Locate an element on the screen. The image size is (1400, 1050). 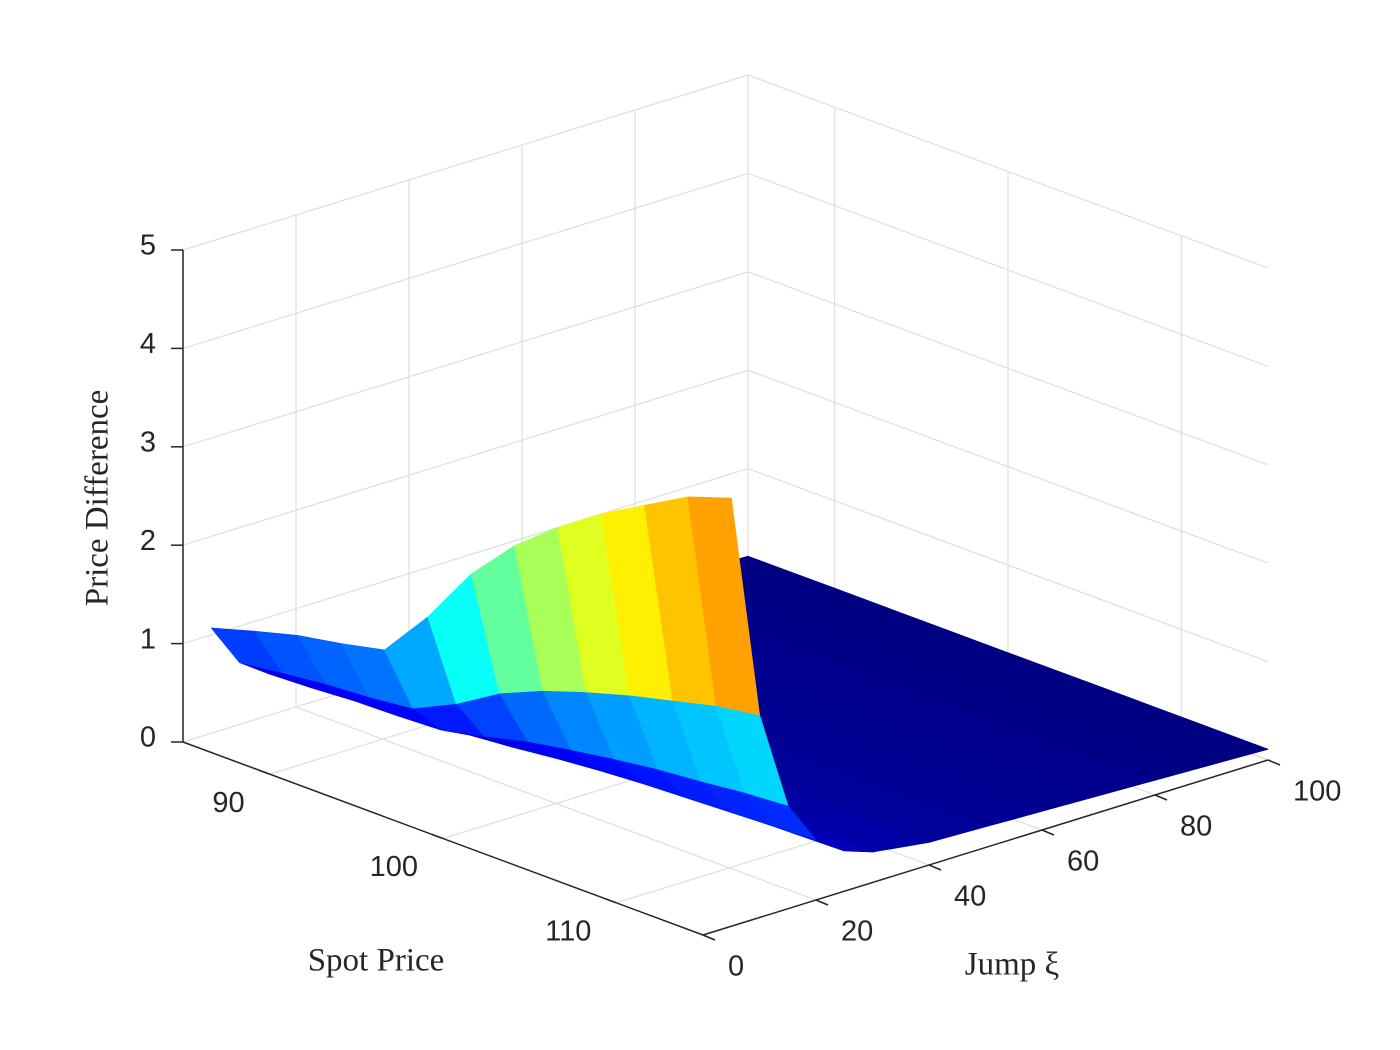
z-tick-label: 3 is located at coordinates (148, 442).